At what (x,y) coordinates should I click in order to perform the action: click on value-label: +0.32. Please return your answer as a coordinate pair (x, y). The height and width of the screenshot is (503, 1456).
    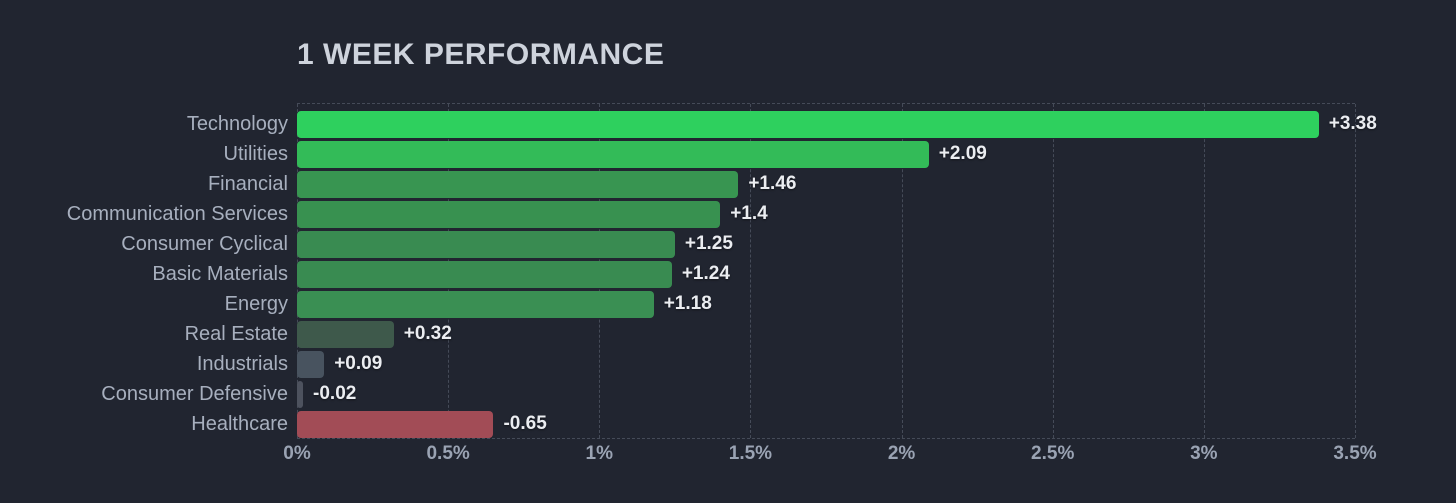
    Looking at the image, I should click on (427, 333).